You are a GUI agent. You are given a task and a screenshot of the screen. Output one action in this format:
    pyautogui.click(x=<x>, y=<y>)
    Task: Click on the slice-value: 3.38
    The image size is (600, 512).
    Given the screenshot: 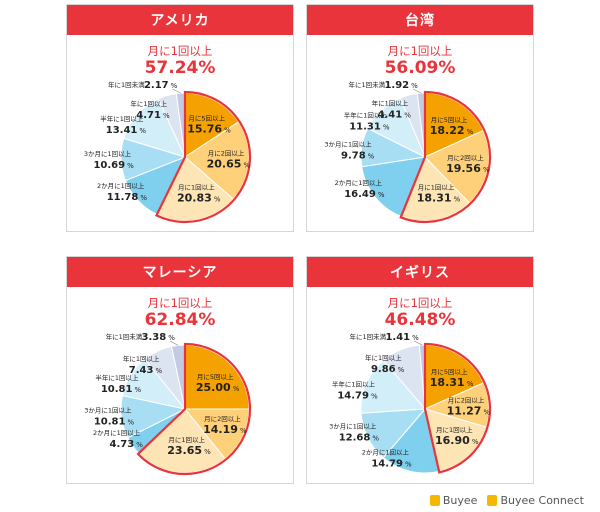 What is the action you would take?
    pyautogui.click(x=154, y=337)
    